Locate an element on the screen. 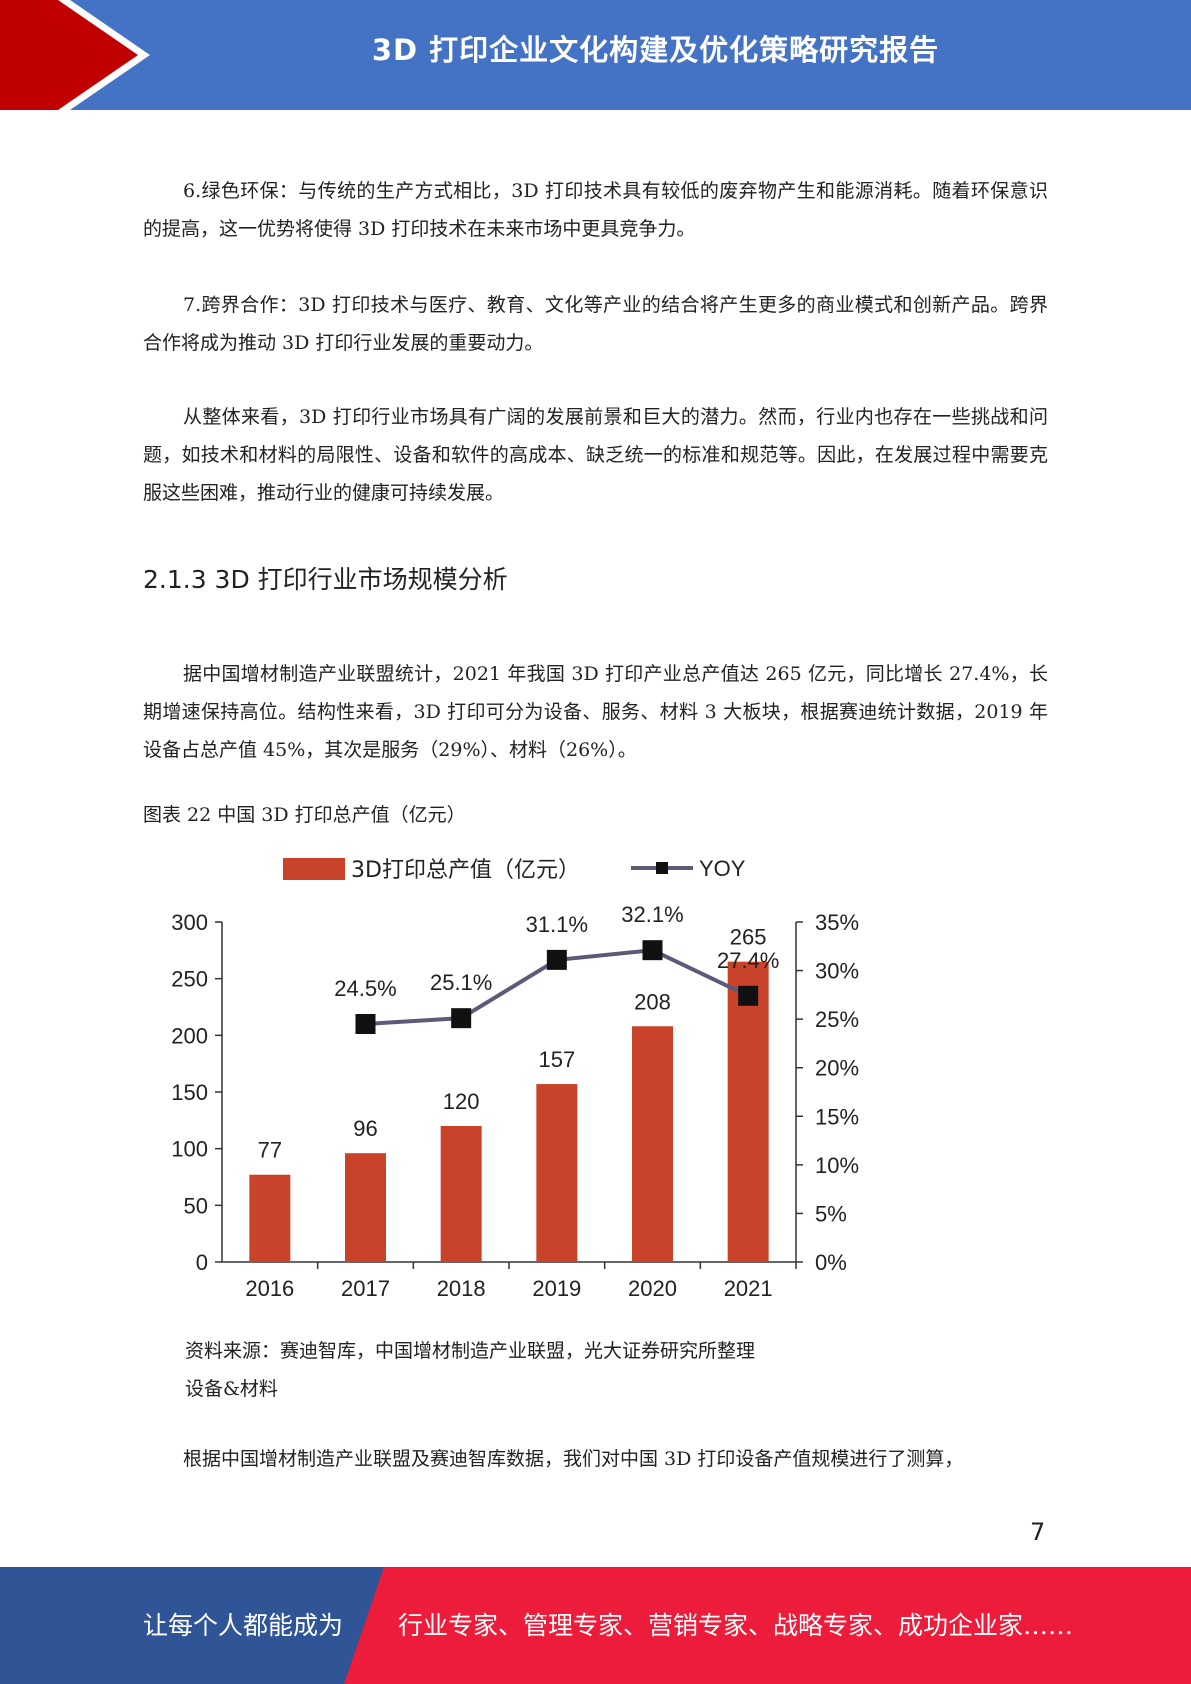 This screenshot has height=1684, width=1191. left-tick-label: 0 is located at coordinates (202, 1262).